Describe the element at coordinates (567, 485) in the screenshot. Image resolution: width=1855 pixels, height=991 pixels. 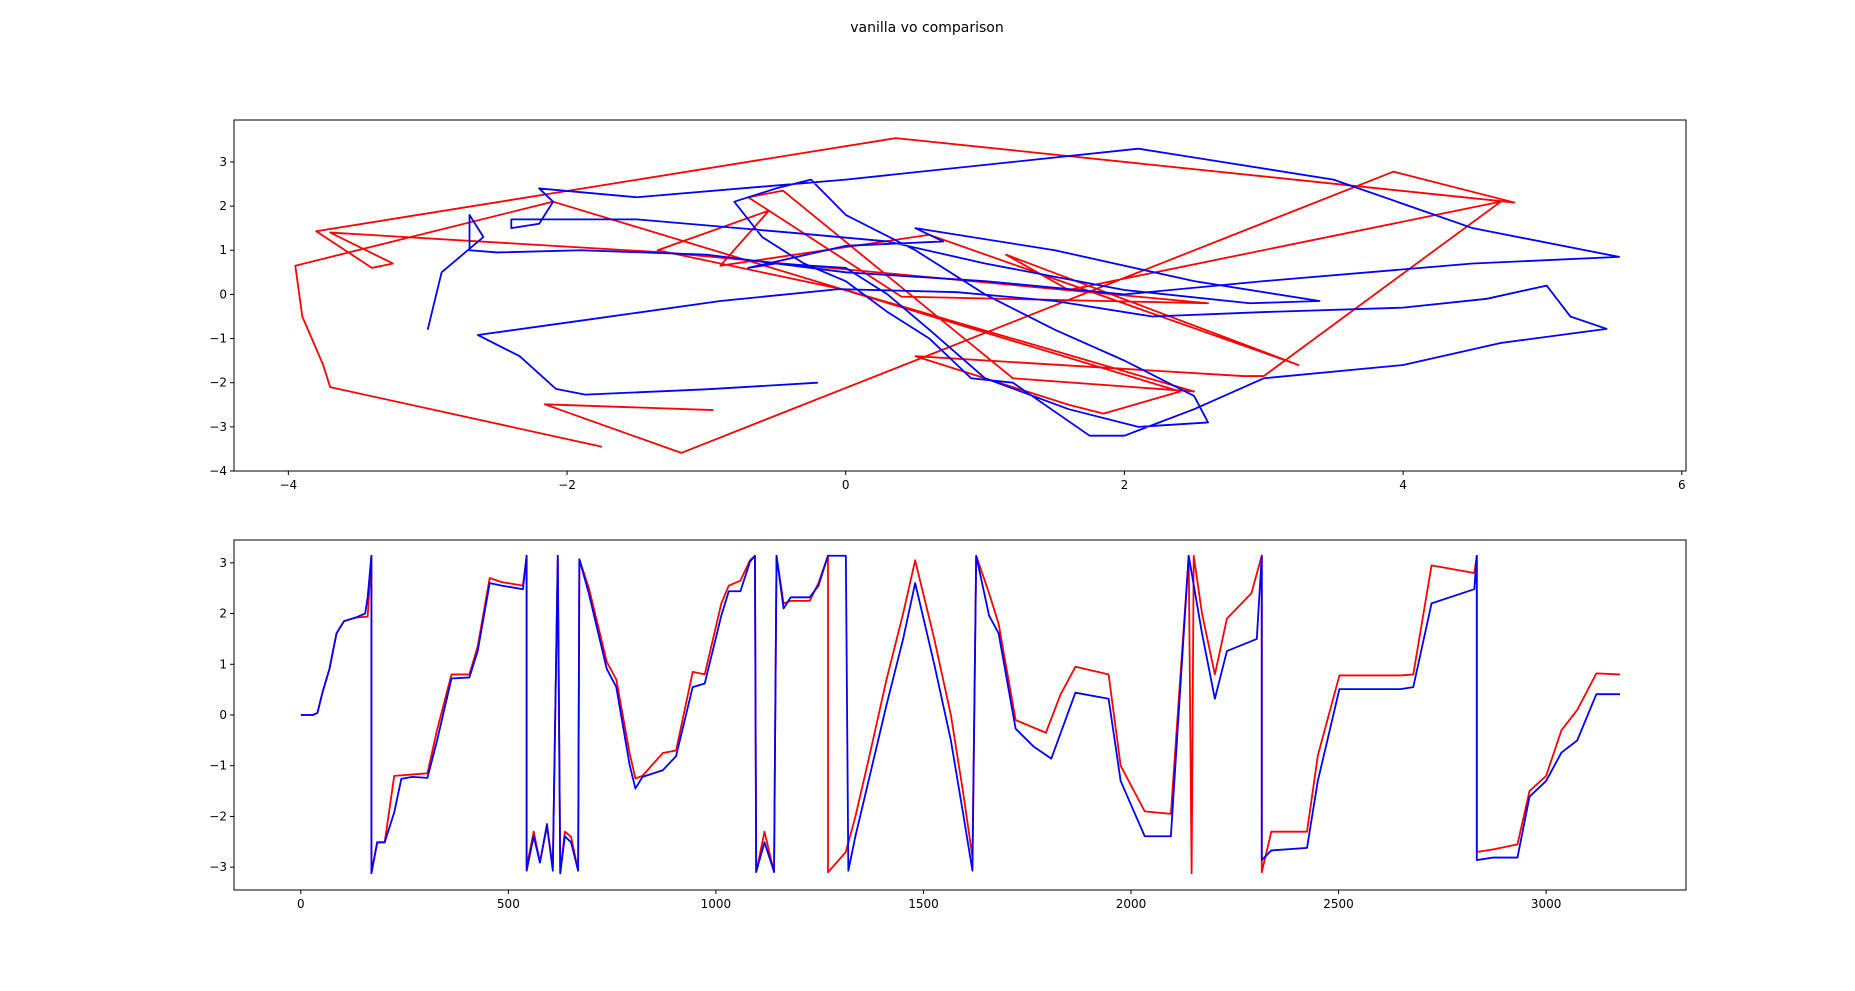
I see `x-tick-label: −2` at that location.